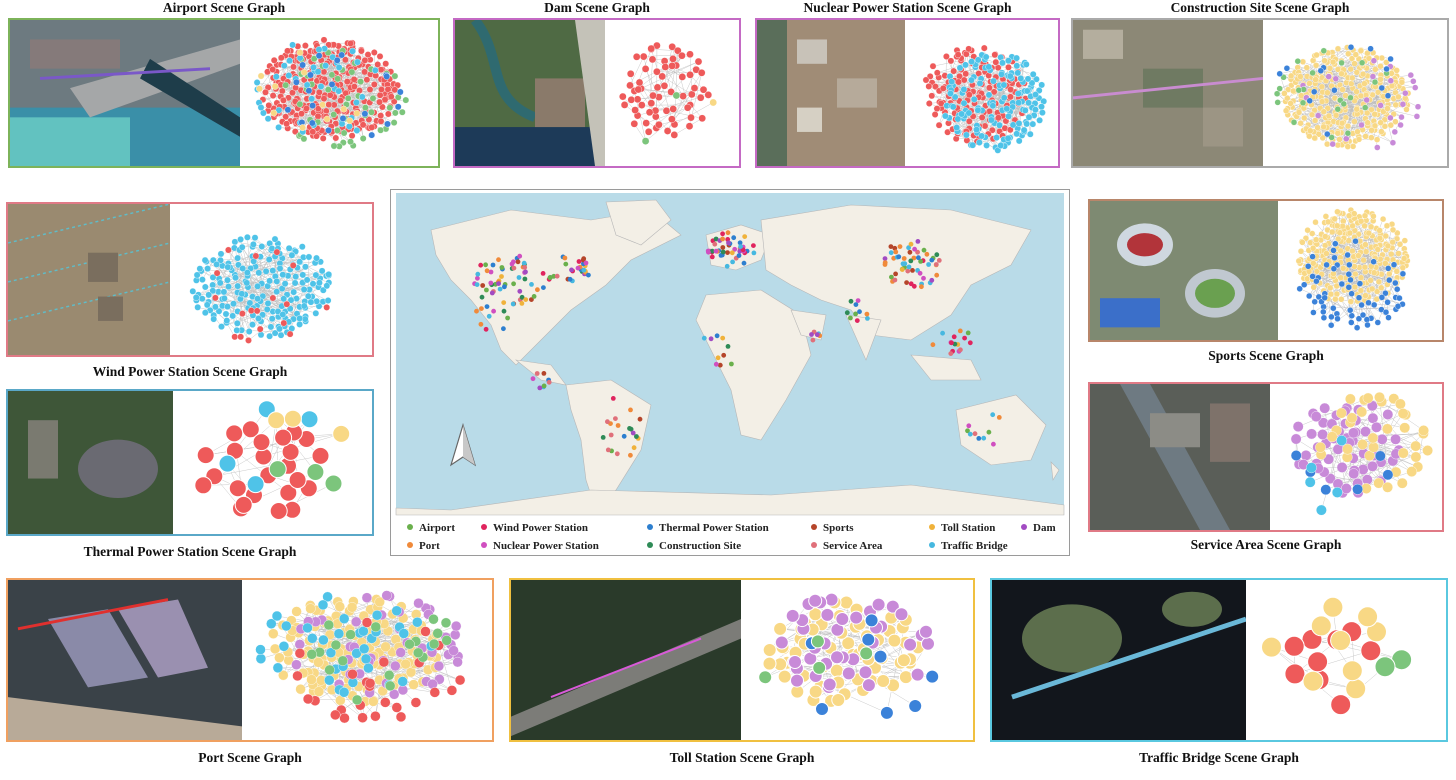 The width and height of the screenshot is (1456, 780). I want to click on service-satellite-image, so click(1180, 457).